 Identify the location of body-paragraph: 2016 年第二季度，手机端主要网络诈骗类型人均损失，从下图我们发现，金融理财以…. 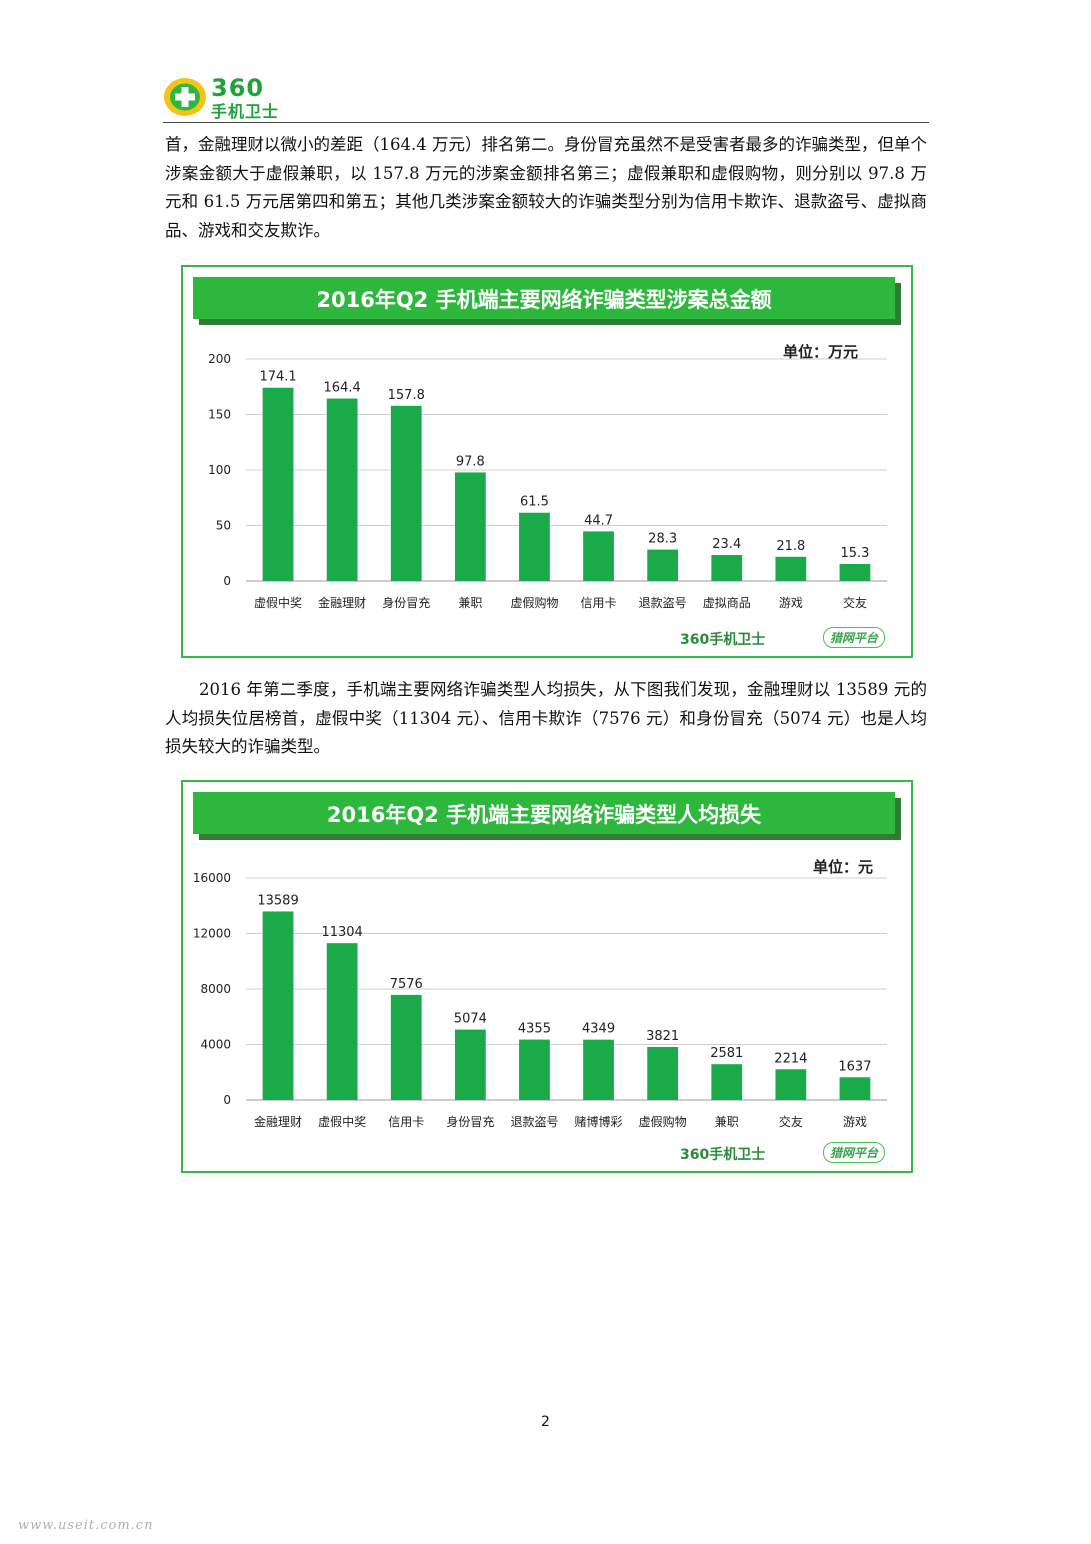
(546, 718).